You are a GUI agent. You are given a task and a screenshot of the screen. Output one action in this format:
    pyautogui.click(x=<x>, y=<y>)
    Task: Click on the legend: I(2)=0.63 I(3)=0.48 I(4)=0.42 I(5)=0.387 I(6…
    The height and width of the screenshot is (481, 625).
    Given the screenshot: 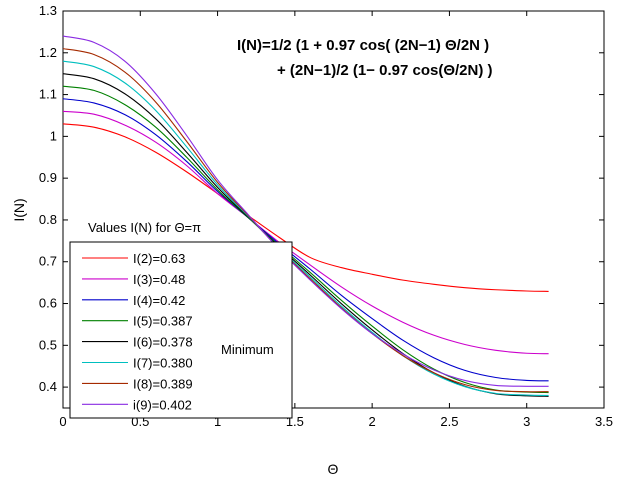 What is the action you would take?
    pyautogui.click(x=137, y=331)
    